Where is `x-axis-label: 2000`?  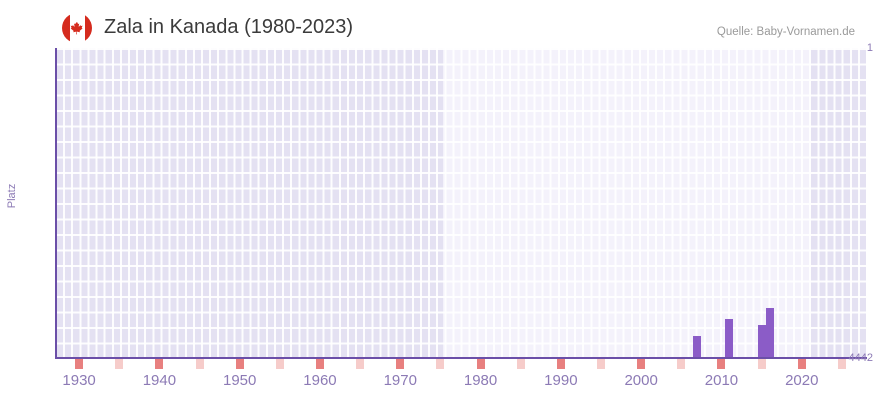 x-axis-label: 2000 is located at coordinates (641, 380).